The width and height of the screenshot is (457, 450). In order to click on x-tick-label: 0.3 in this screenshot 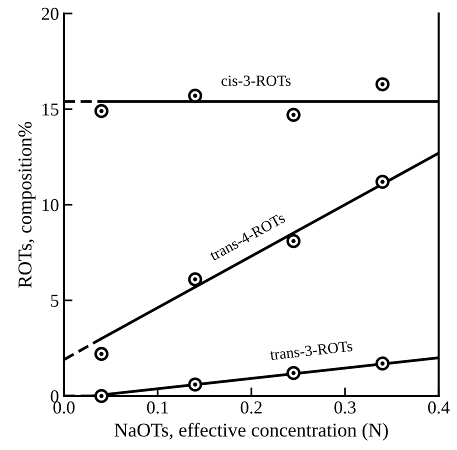, I will do `click(345, 407)`.